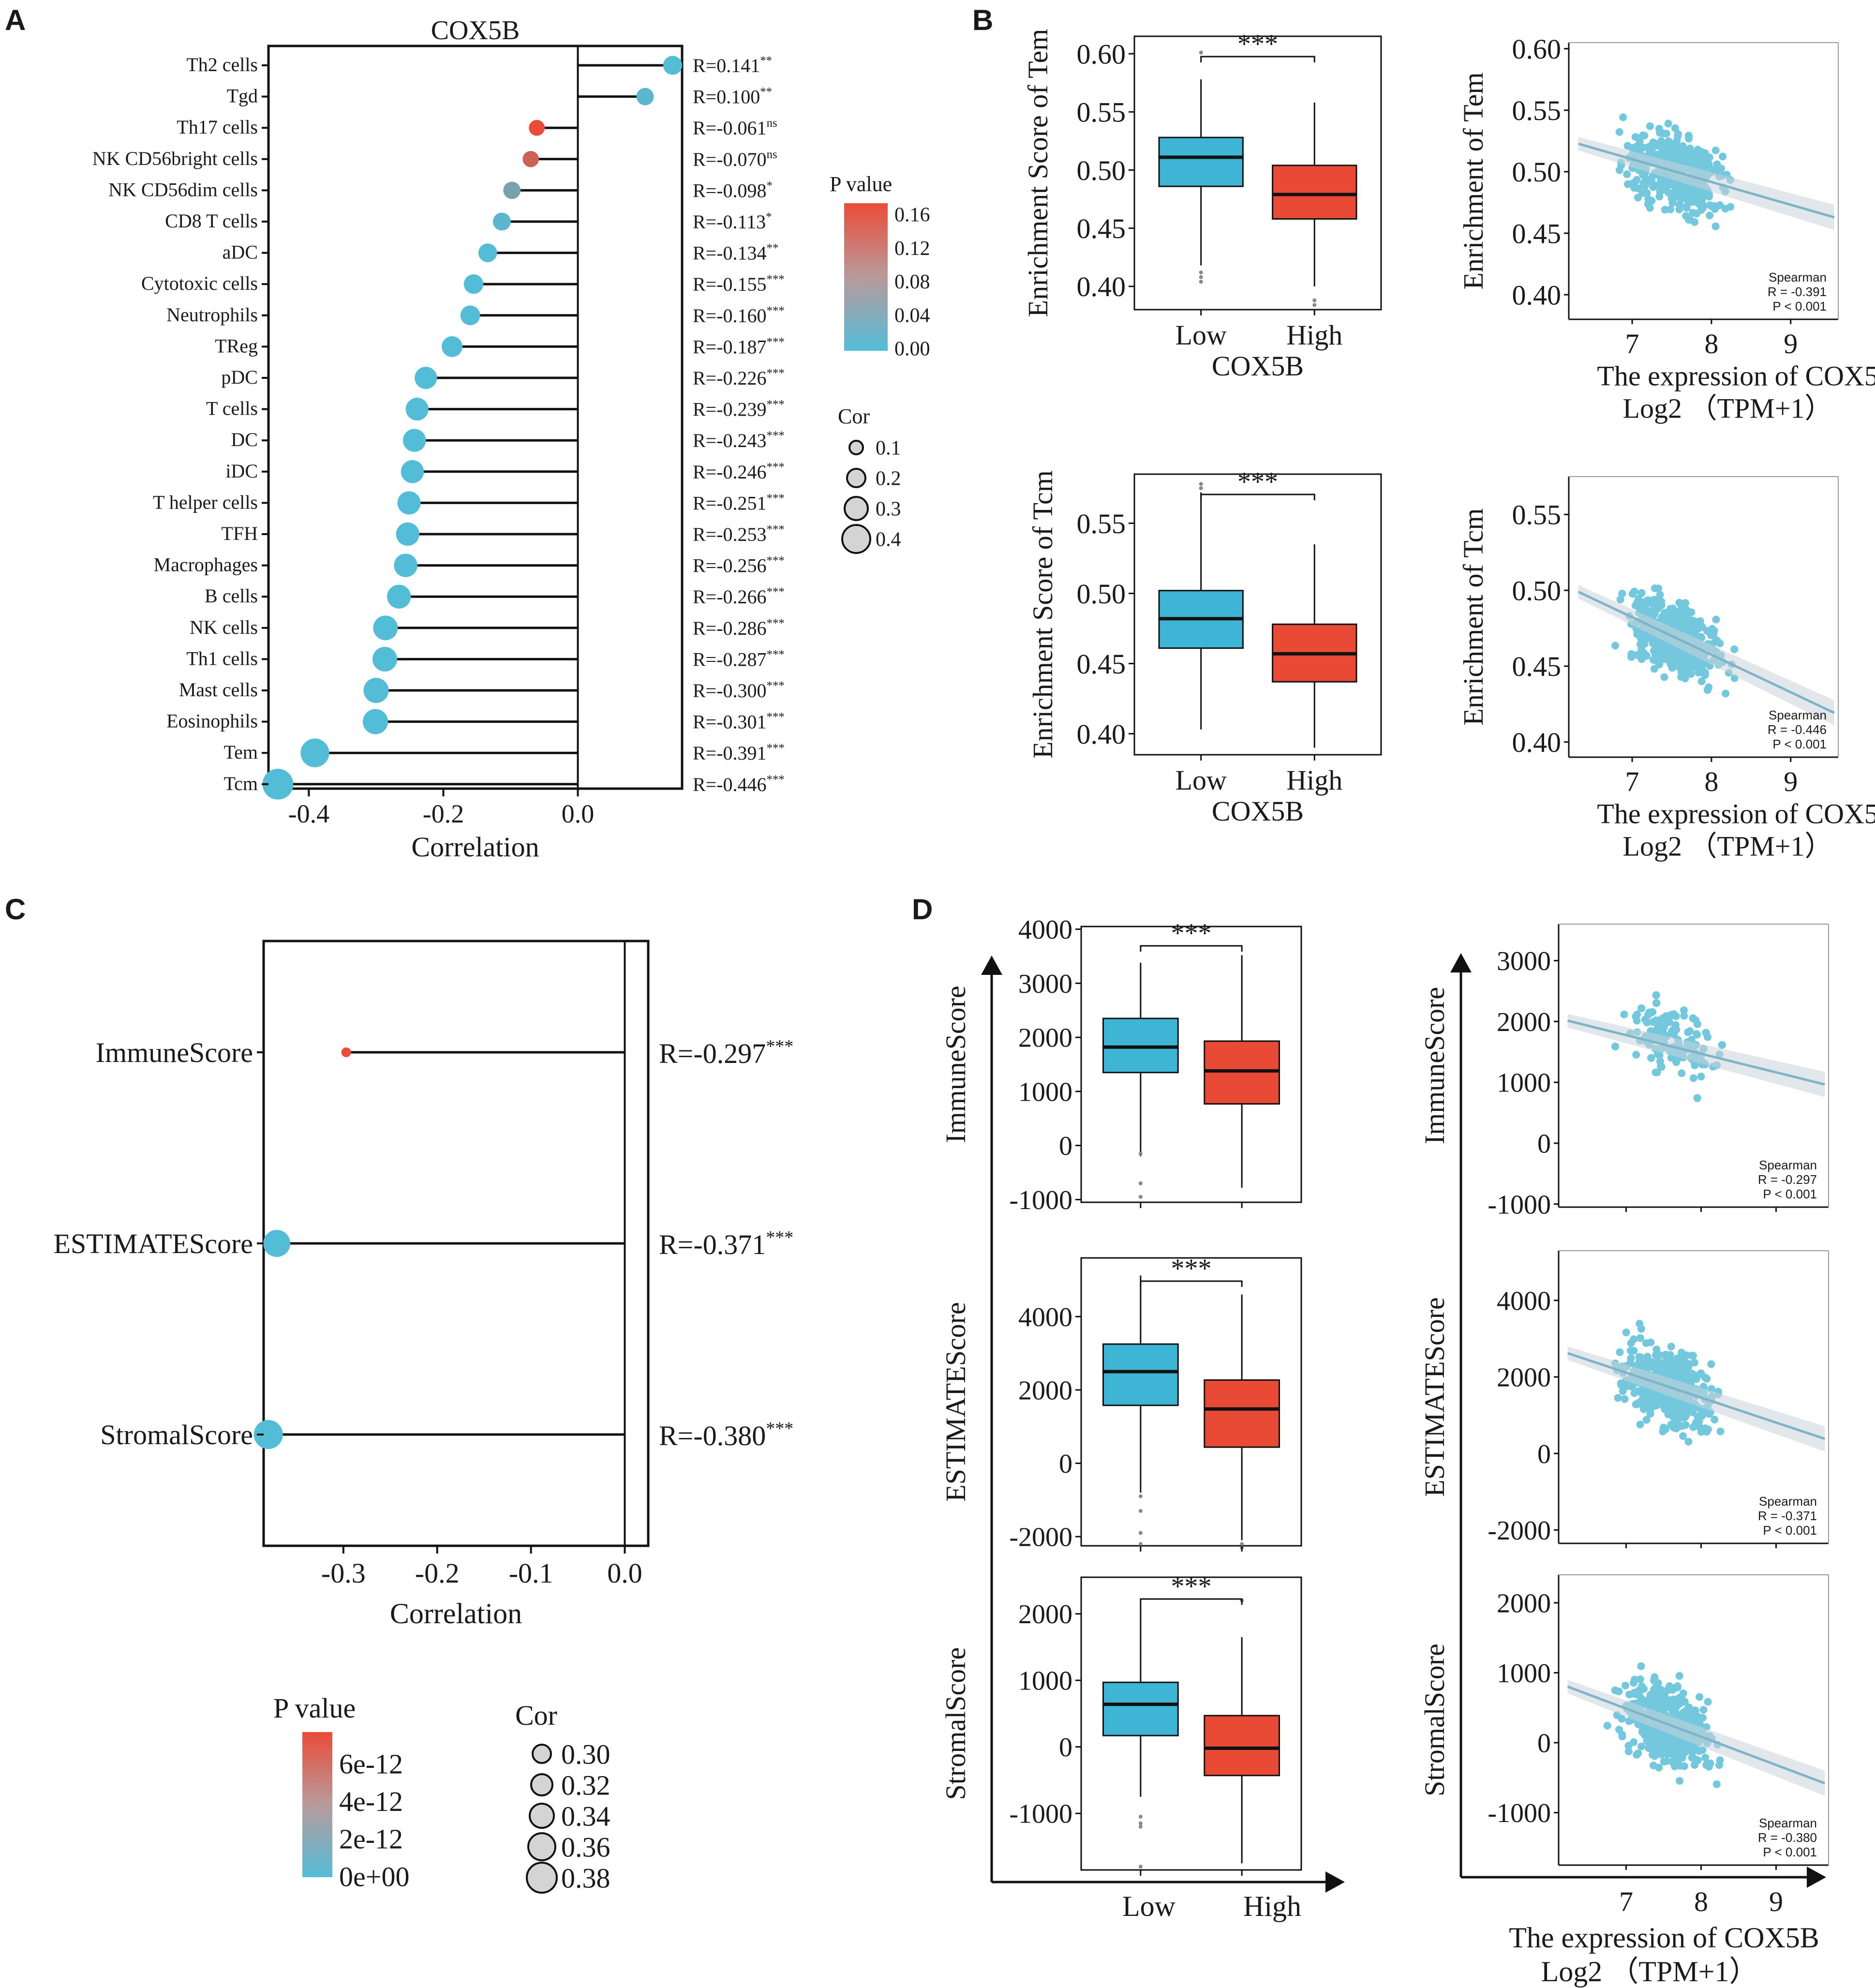 The image size is (1875, 1988). What do you see at coordinates (244, 439) in the screenshot?
I see `category-label: DC` at bounding box center [244, 439].